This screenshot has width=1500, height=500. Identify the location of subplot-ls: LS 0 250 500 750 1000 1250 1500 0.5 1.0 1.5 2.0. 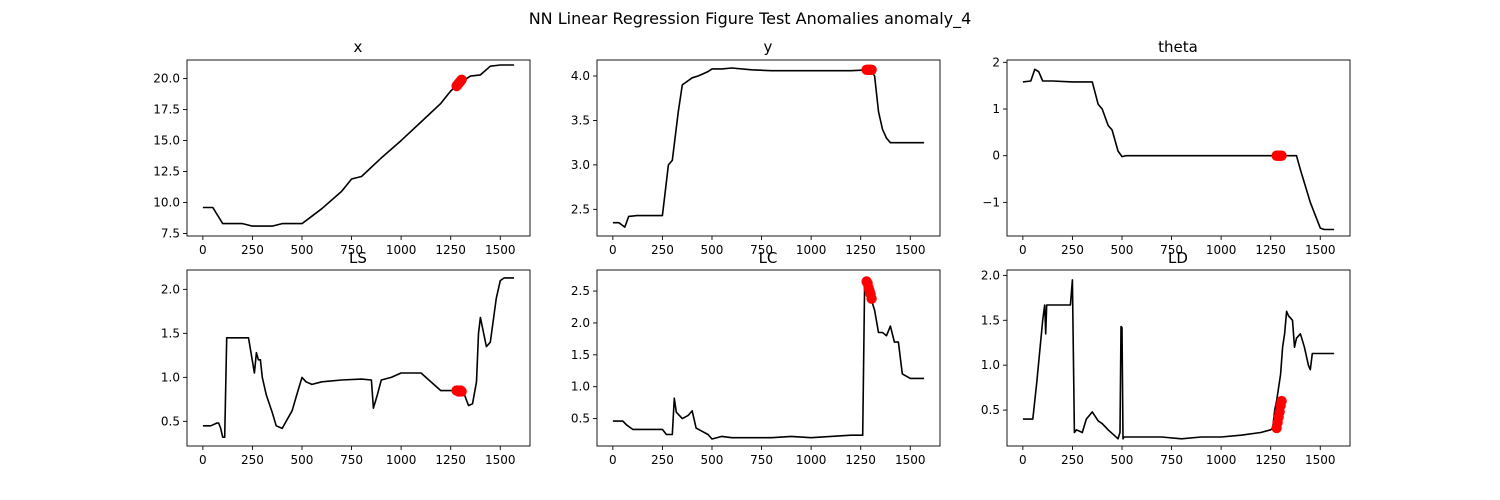
(346, 358).